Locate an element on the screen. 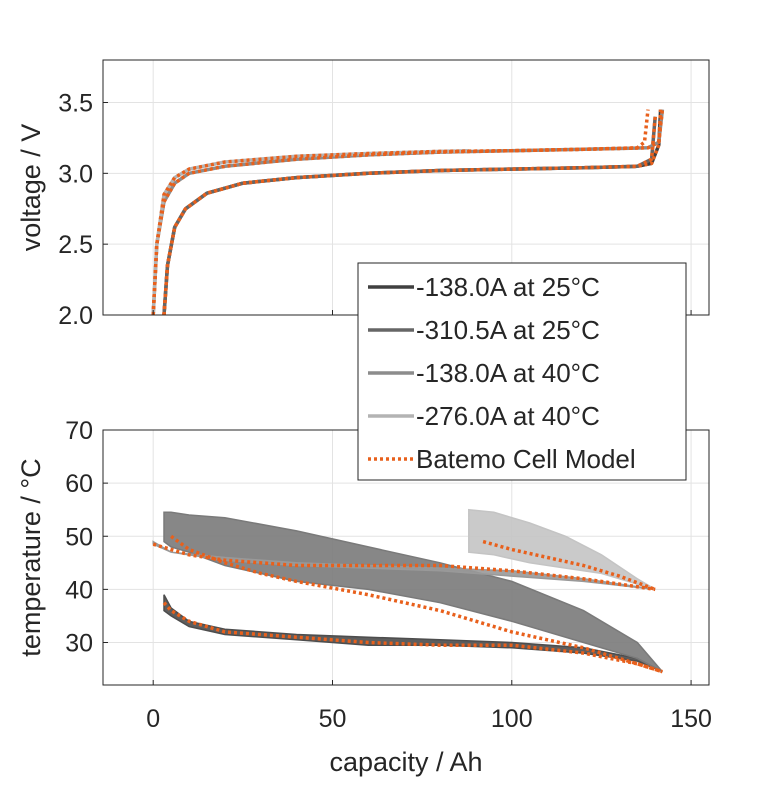 The width and height of the screenshot is (781, 786). y-tick-label: 40 is located at coordinates (79, 590).